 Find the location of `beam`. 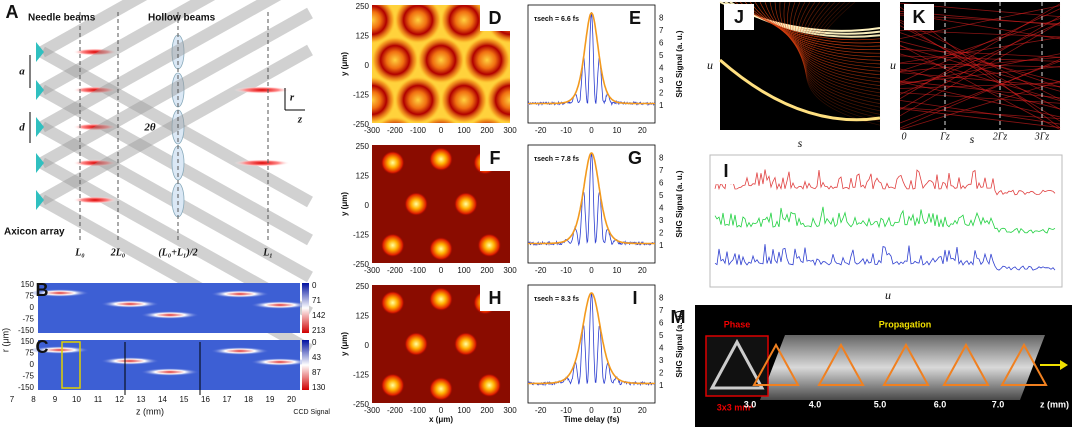

beam is located at coordinates (176, 125).